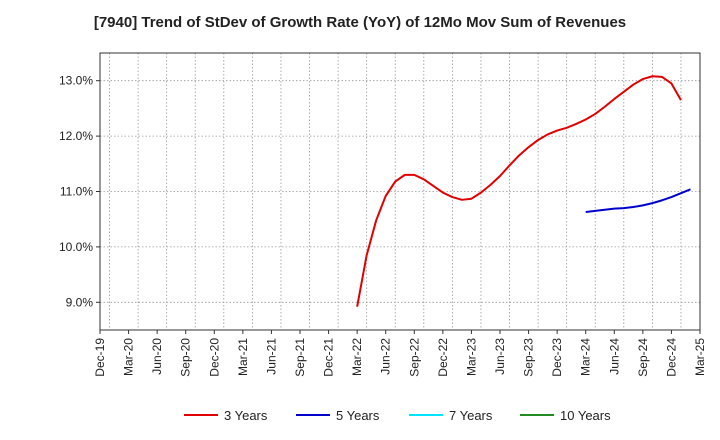 This screenshot has width=720, height=440. Describe the element at coordinates (76, 192) in the screenshot. I see `y-tick-label: 11.0%` at that location.